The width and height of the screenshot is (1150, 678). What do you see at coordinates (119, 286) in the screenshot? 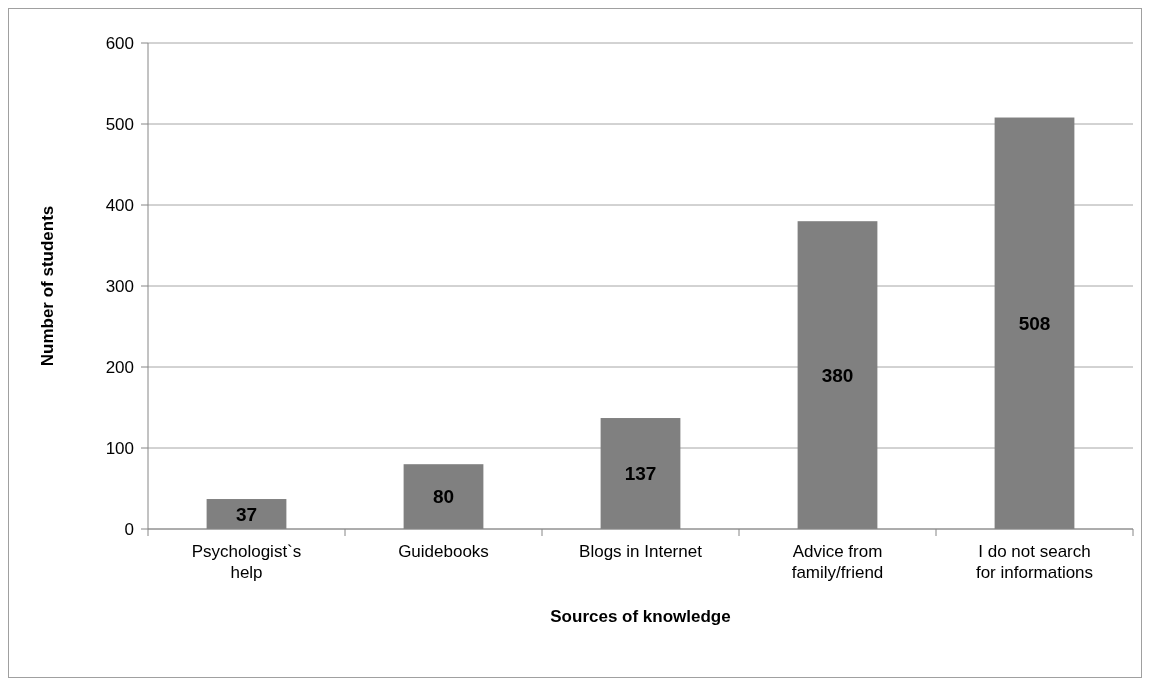
I see `y-tick-label: 300` at bounding box center [119, 286].